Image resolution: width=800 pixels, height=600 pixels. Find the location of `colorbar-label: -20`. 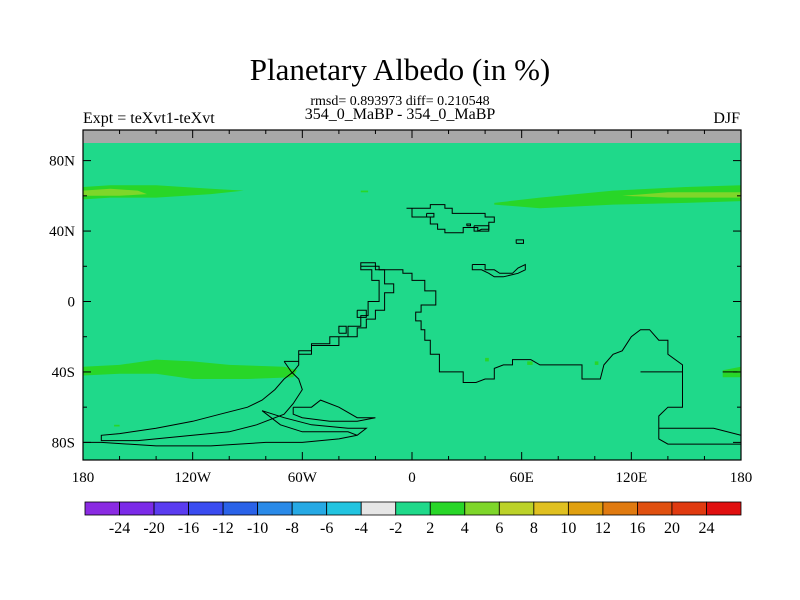

colorbar-label: -20 is located at coordinates (153, 528).